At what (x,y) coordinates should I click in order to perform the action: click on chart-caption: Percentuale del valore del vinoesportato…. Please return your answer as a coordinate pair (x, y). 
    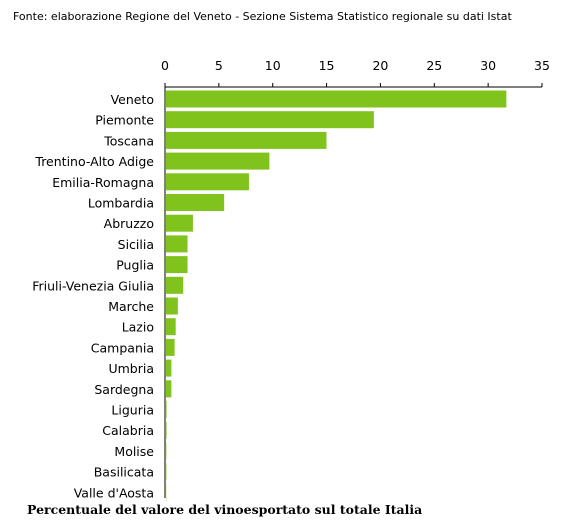
    Looking at the image, I should click on (224, 509).